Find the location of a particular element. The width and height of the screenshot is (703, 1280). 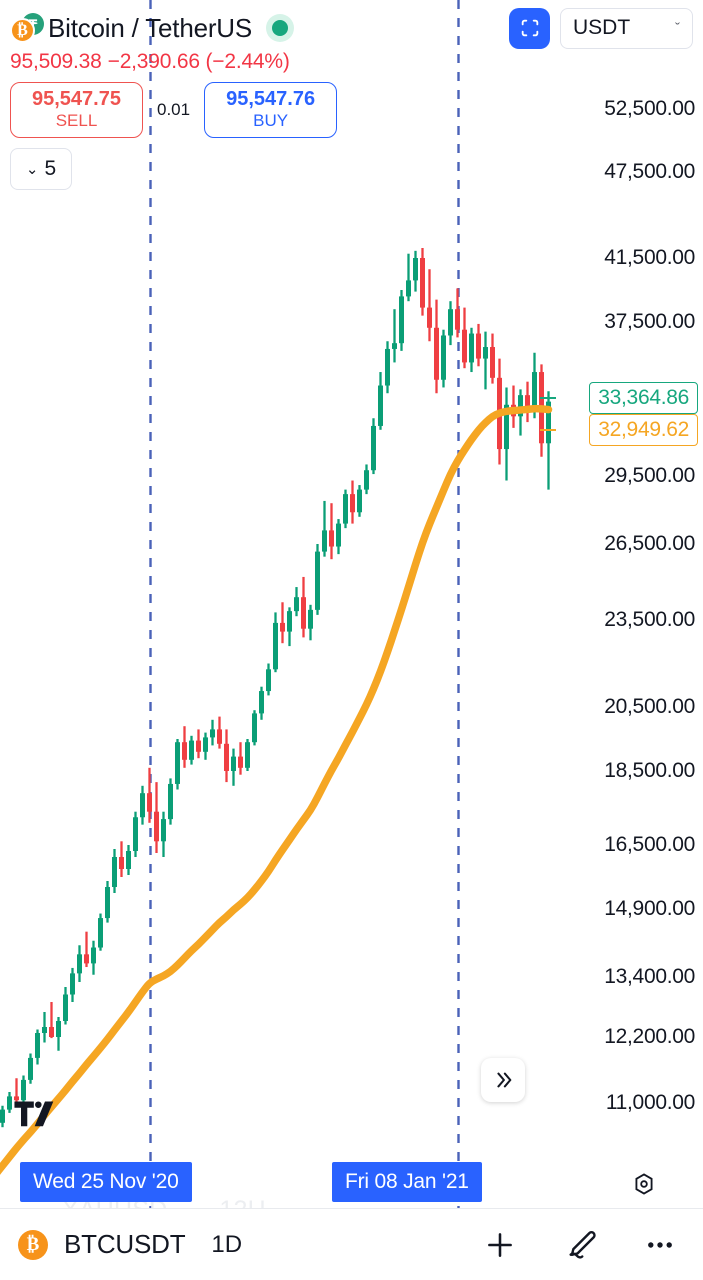

chart-settings-hex-icon is located at coordinates (644, 1184).